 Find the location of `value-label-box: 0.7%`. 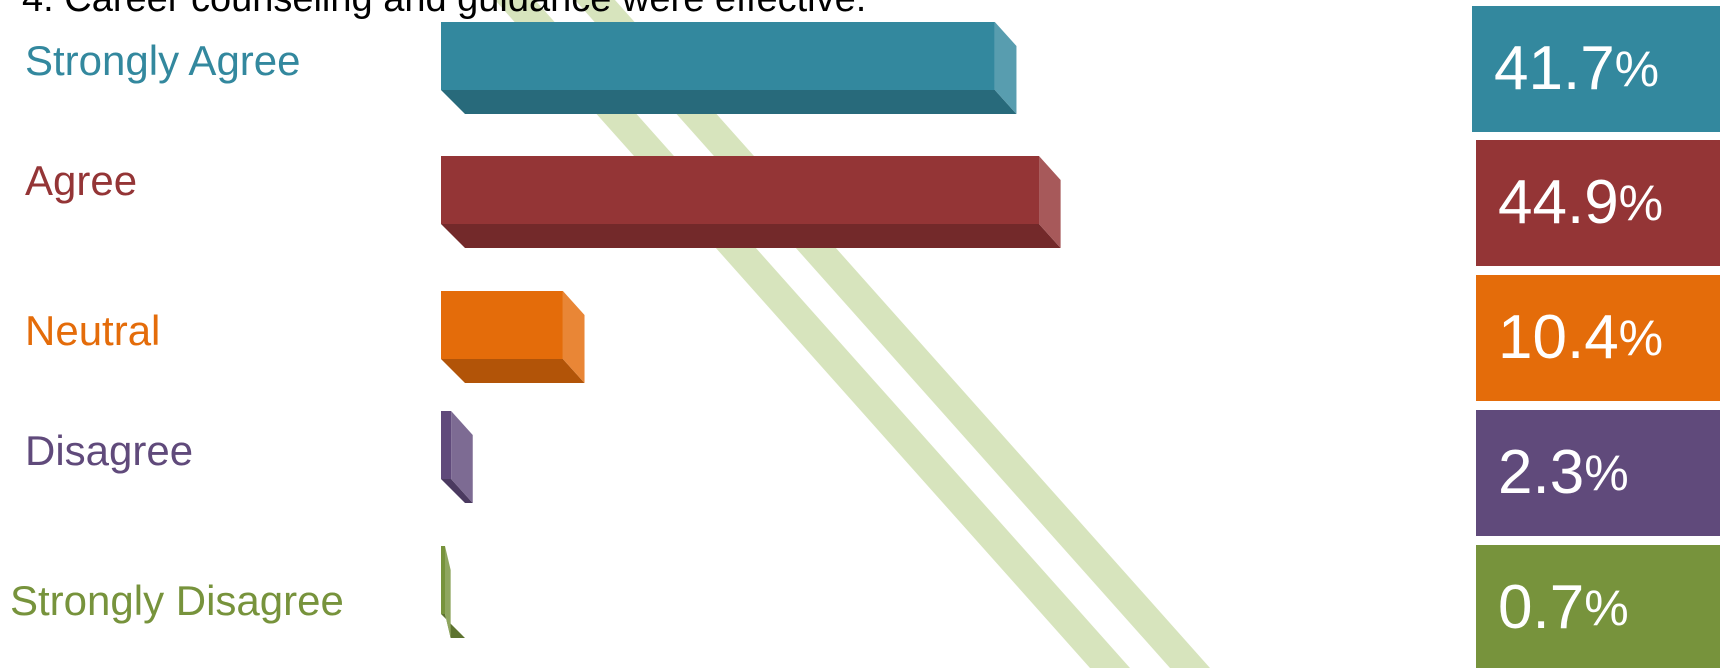

value-label-box: 0.7% is located at coordinates (1598, 606).